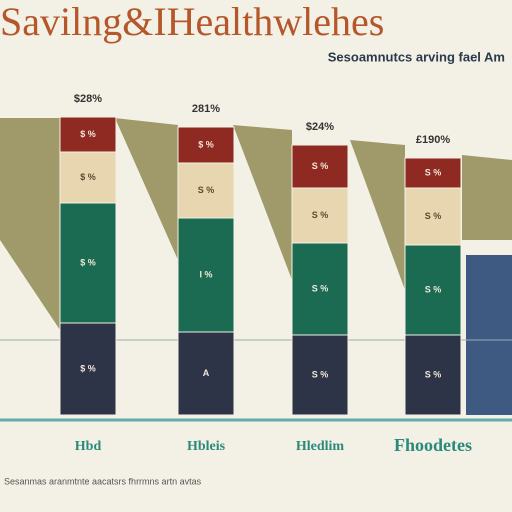 The width and height of the screenshot is (512, 512). What do you see at coordinates (206, 109) in the screenshot?
I see `top-label: 281%` at bounding box center [206, 109].